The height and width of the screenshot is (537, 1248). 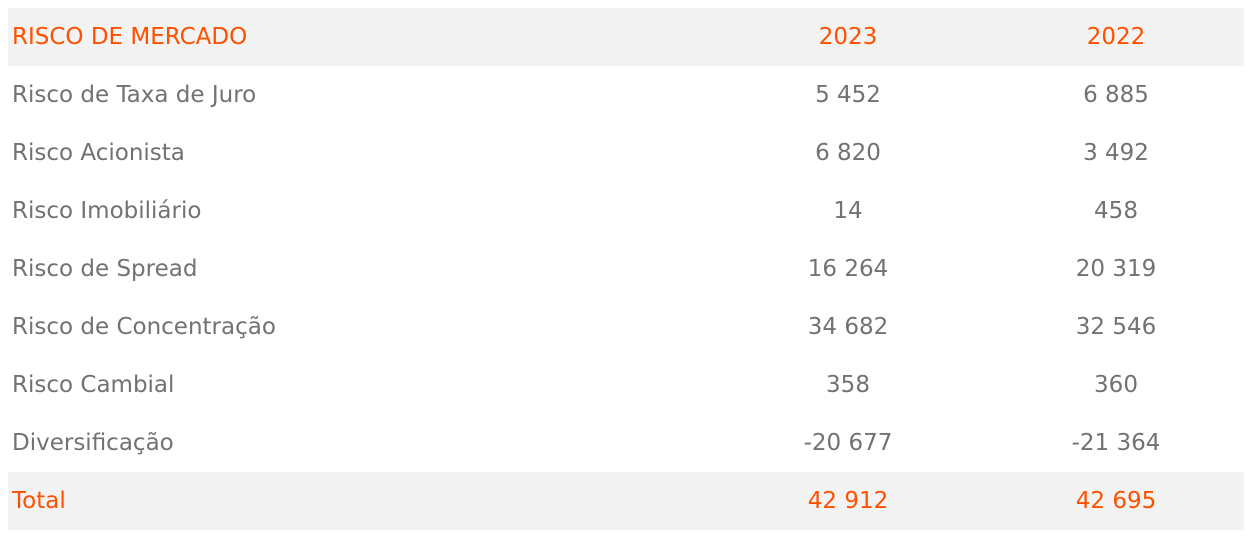 I want to click on row-label: Risco de Spread, so click(x=105, y=269).